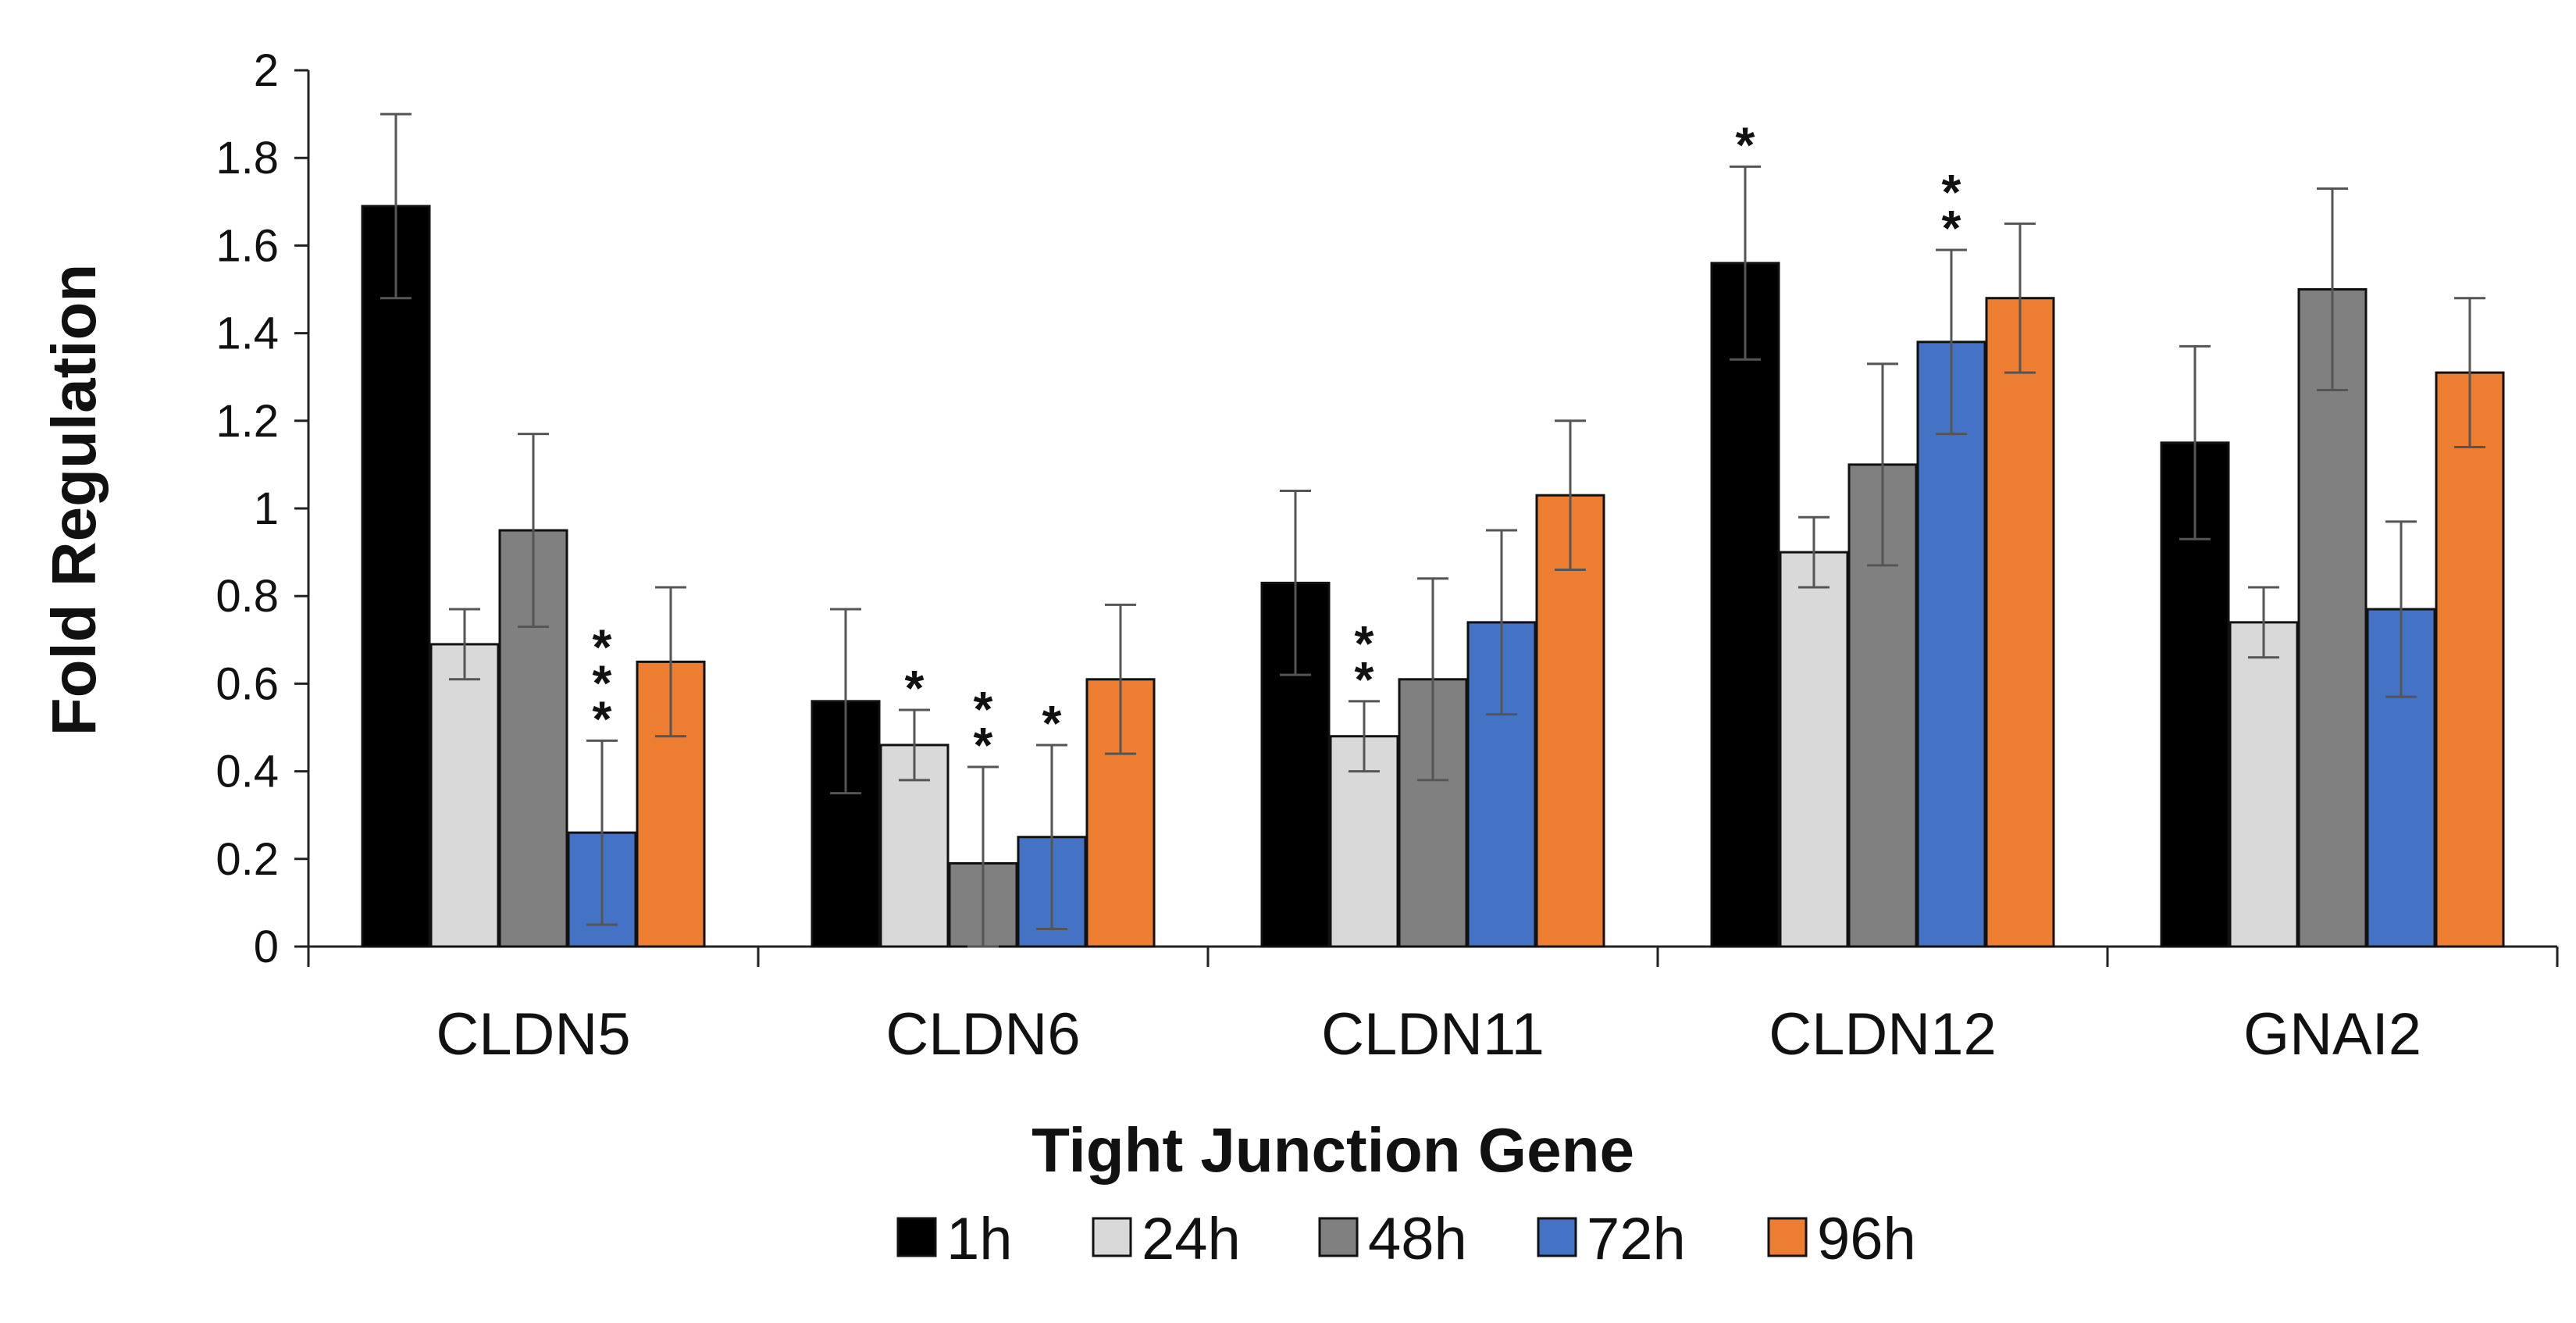 Image resolution: width=2576 pixels, height=1323 pixels. Describe the element at coordinates (1417, 1239) in the screenshot. I see `legend-label: 48h` at that location.